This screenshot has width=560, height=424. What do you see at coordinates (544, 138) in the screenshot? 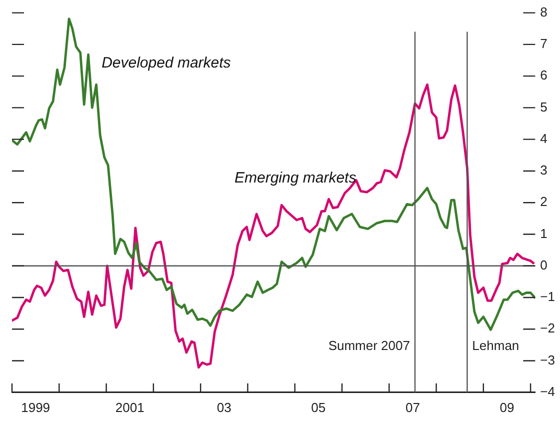
I see `y-tick-label: 4` at bounding box center [544, 138].